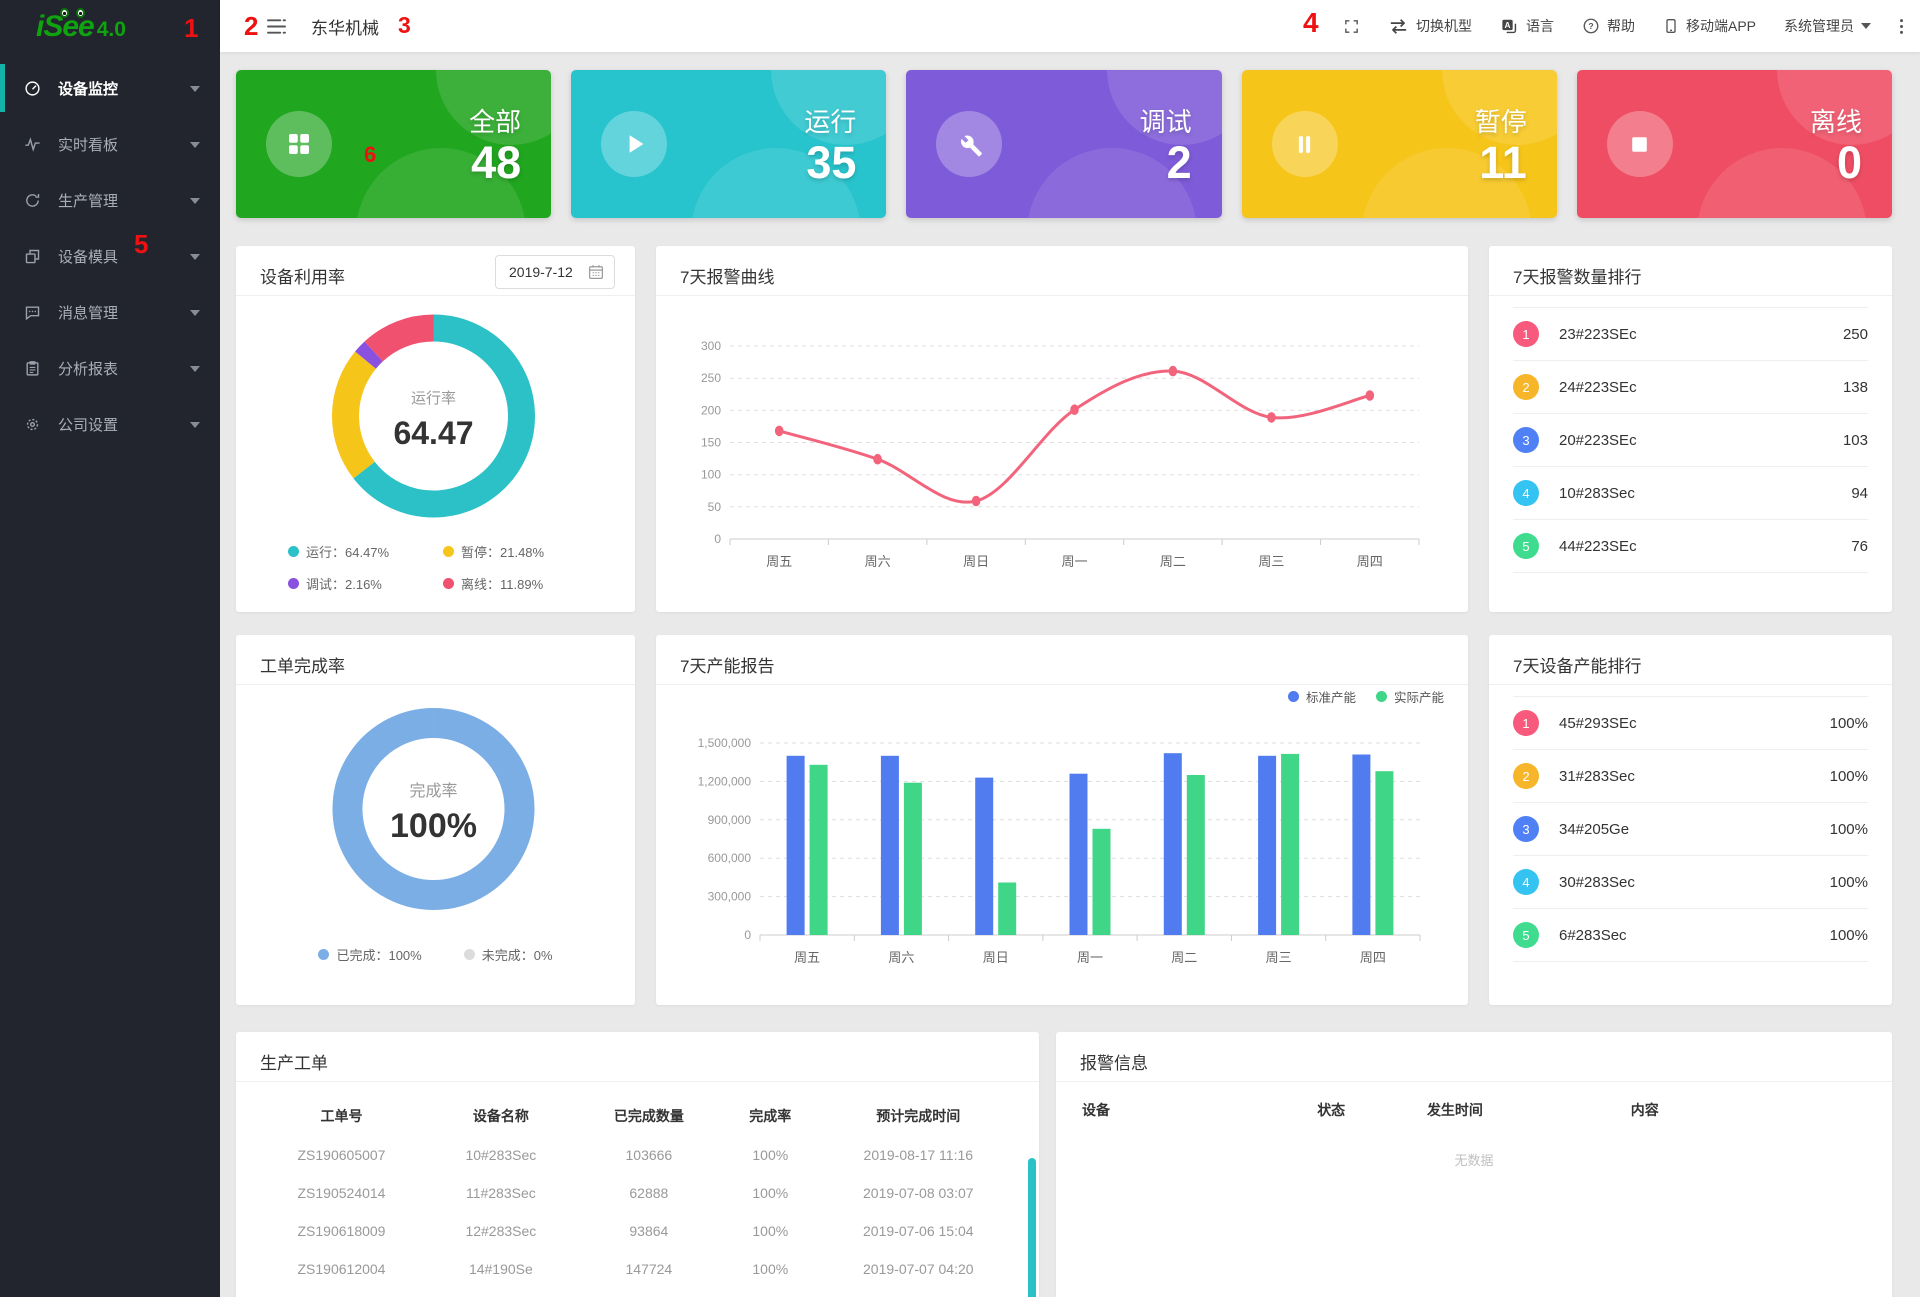  What do you see at coordinates (1527, 26) in the screenshot?
I see `language-button: A 语言` at bounding box center [1527, 26].